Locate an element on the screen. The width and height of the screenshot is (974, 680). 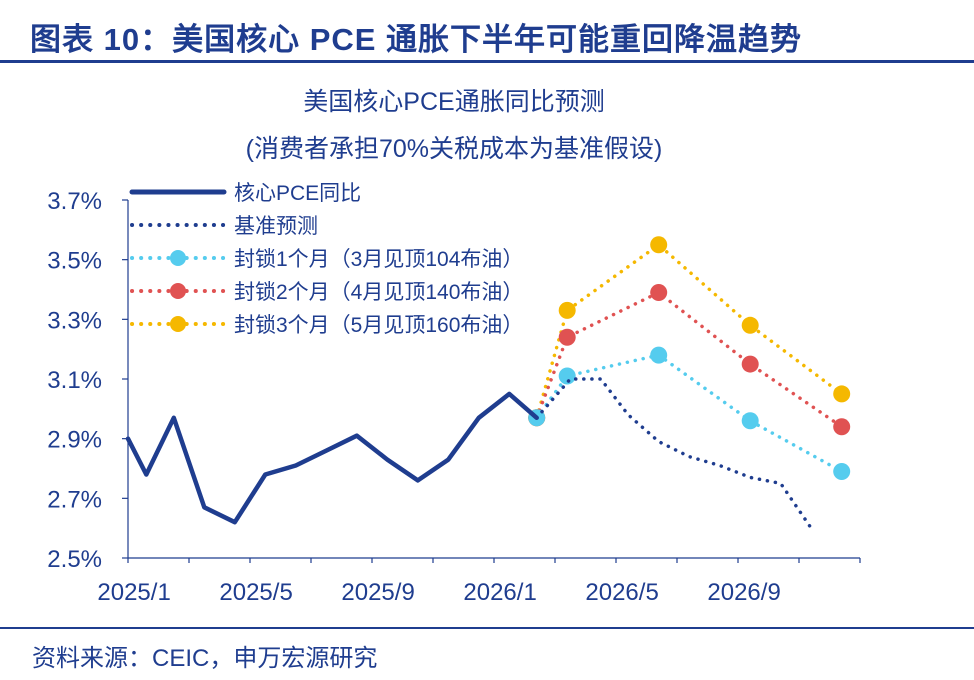
chart-title: 美国核心PCE通胀同比预测 is located at coordinates (453, 102).